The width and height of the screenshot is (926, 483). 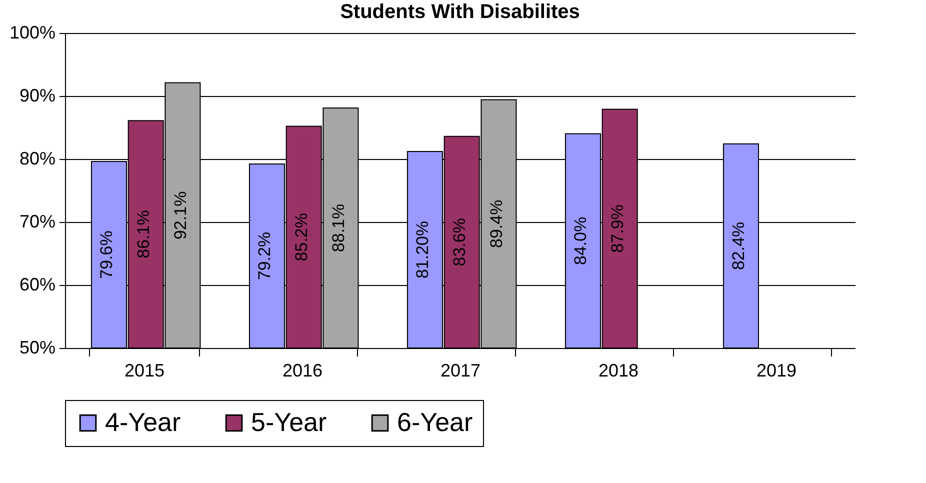 I want to click on chart-title: Students With Disabilites, so click(x=460, y=12).